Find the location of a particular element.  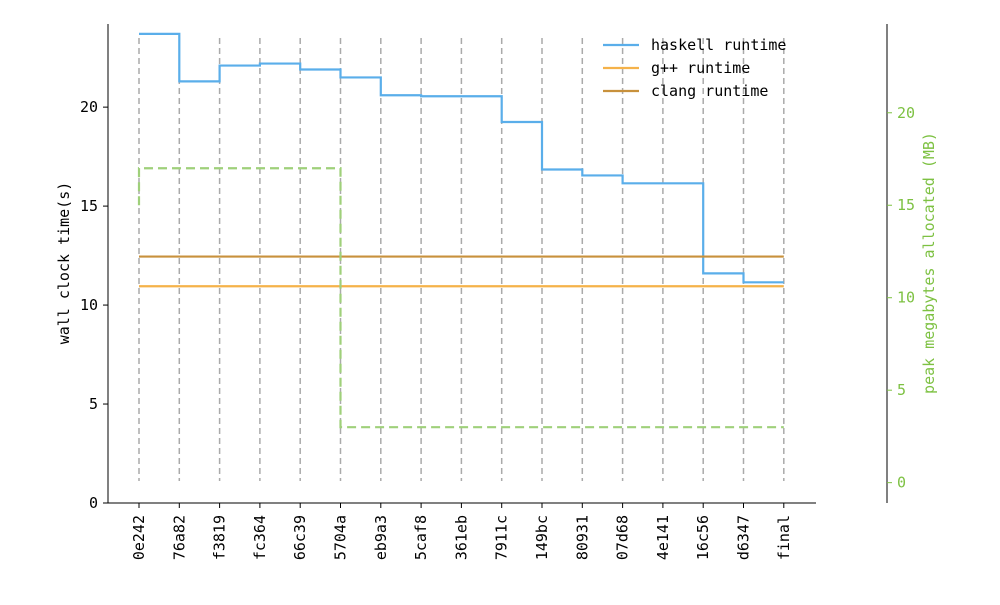

x-tick-label: final is located at coordinates (784, 537).